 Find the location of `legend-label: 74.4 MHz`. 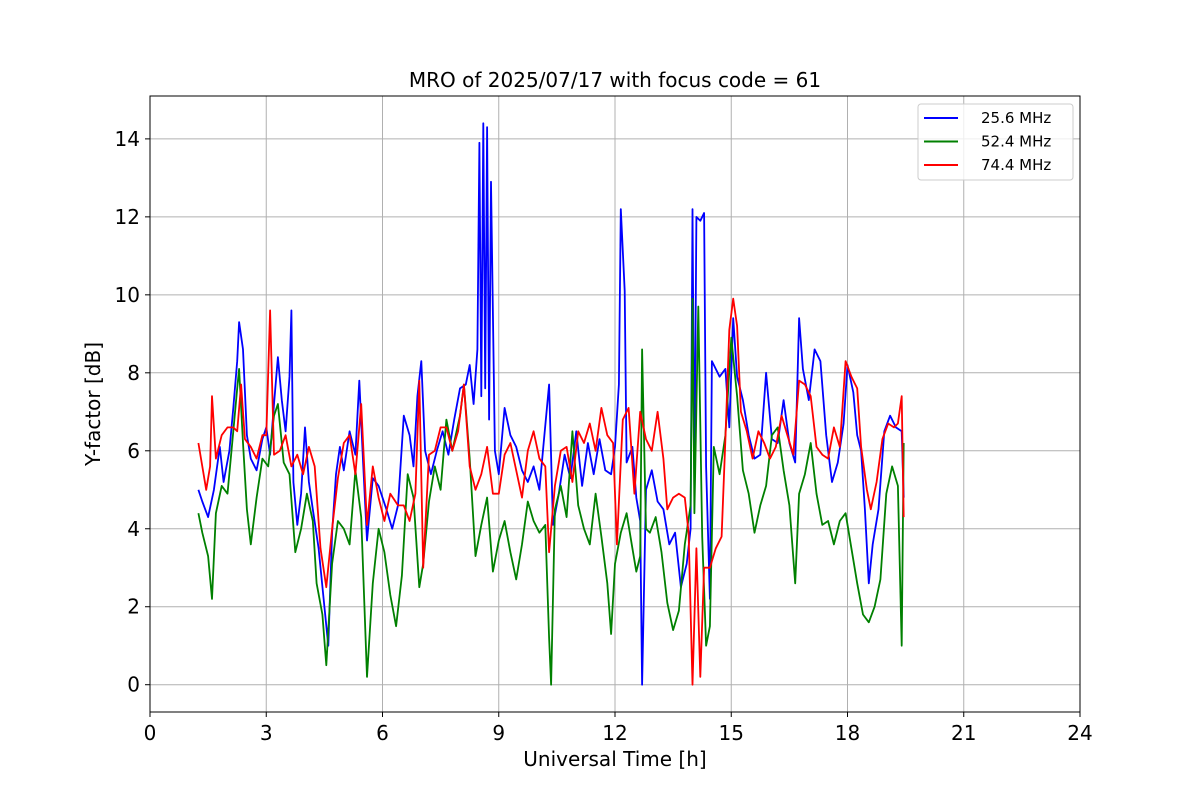

legend-label: 74.4 MHz is located at coordinates (1016, 165).